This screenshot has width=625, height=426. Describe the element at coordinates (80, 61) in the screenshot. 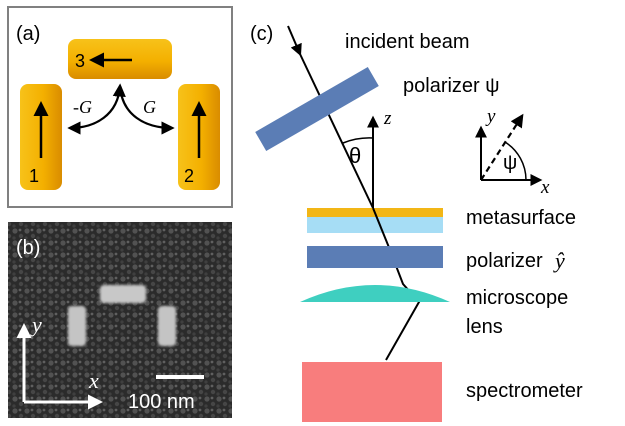

I see `rod-3-label: 3` at that location.